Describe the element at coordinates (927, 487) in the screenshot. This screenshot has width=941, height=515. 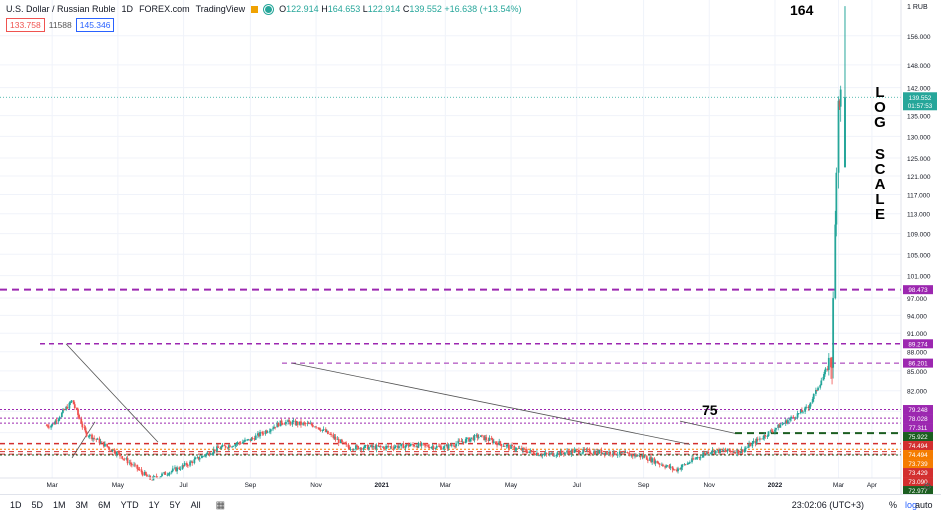
I see `gear-icon: ⚙` at that location.